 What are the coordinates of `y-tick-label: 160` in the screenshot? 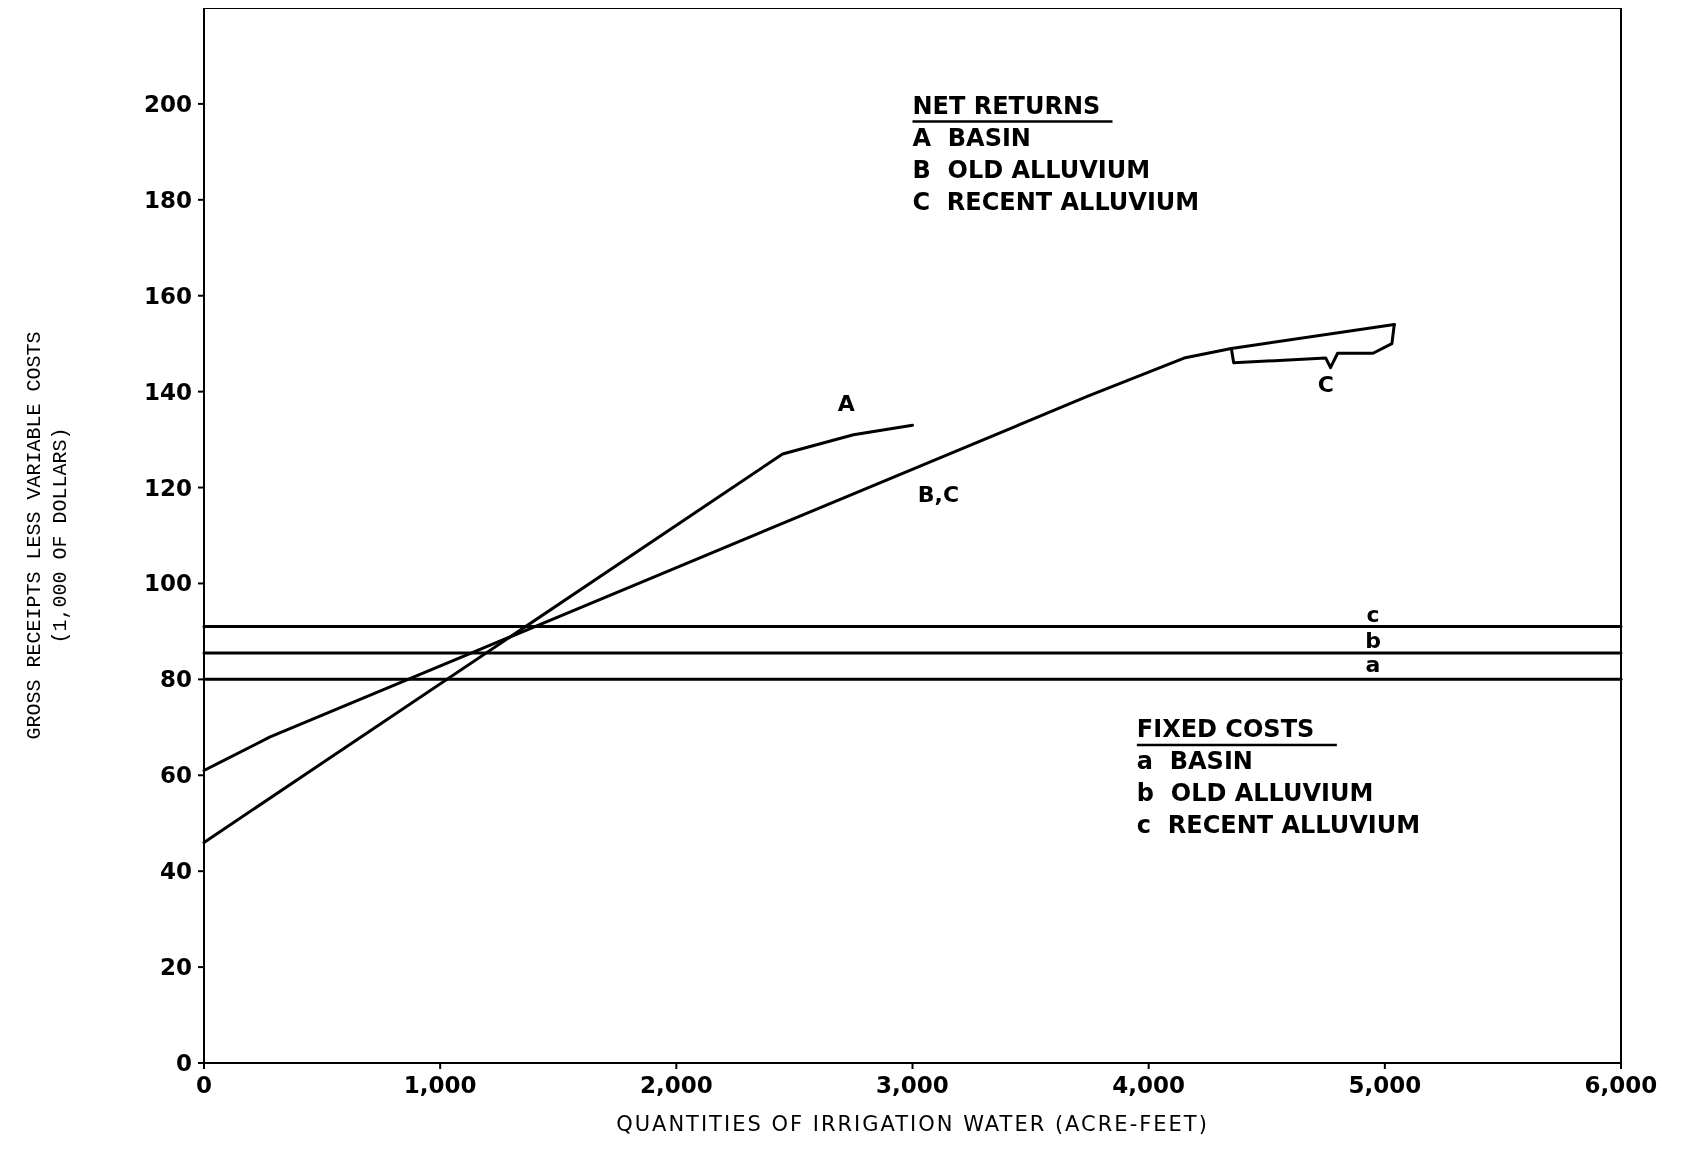 It's located at (167, 295).